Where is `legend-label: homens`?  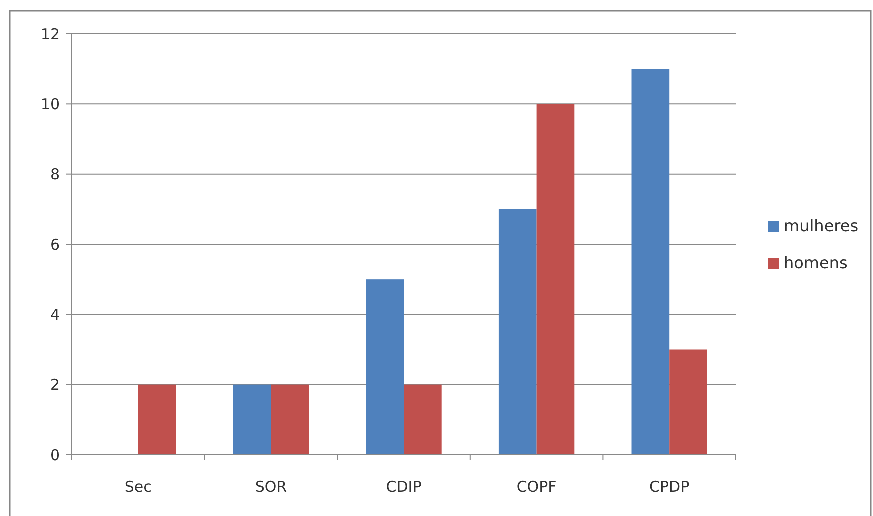 legend-label: homens is located at coordinates (816, 263).